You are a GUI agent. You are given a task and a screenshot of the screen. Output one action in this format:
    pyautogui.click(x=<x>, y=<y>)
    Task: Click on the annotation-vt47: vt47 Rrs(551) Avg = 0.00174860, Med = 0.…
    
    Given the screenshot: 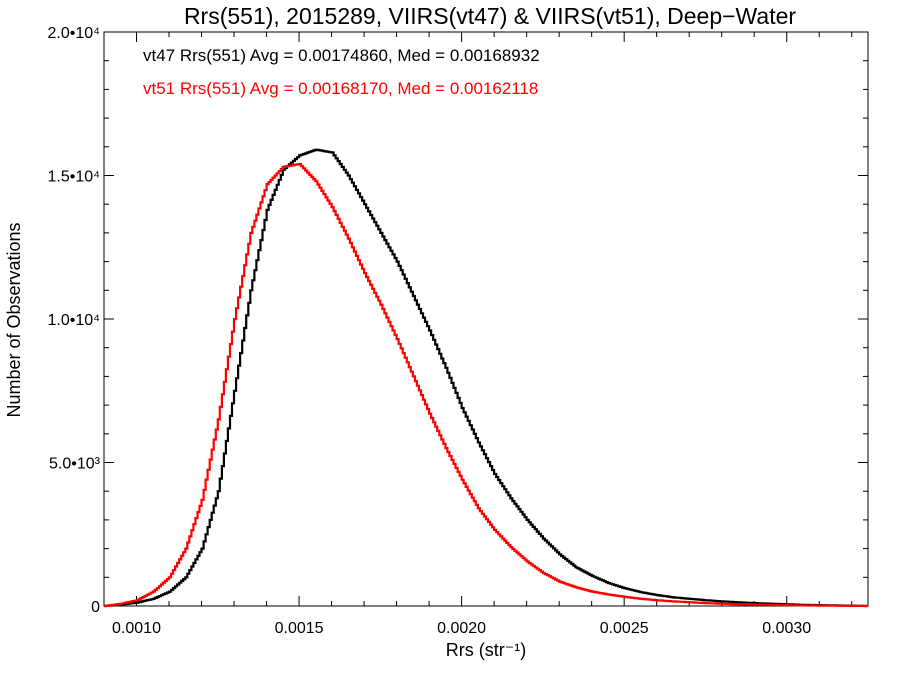 What is the action you would take?
    pyautogui.click(x=341, y=55)
    